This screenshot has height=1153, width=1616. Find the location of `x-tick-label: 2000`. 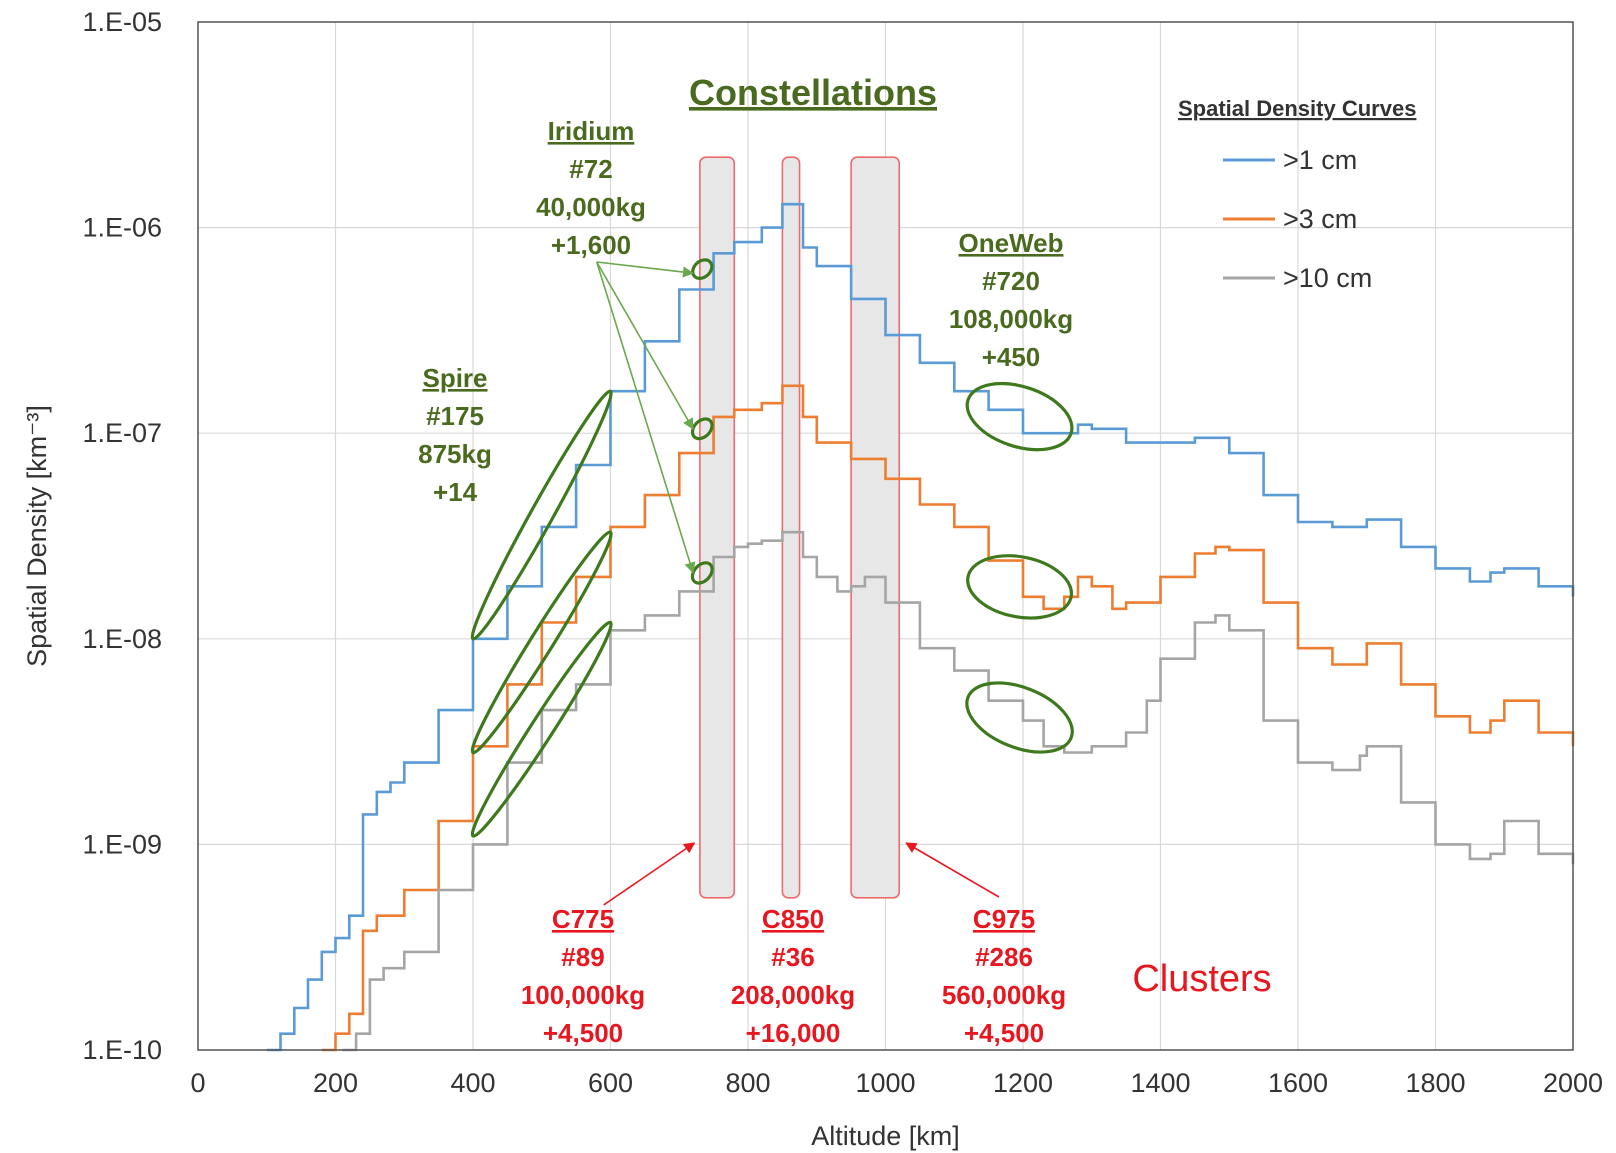

x-tick-label: 2000 is located at coordinates (1573, 1083).